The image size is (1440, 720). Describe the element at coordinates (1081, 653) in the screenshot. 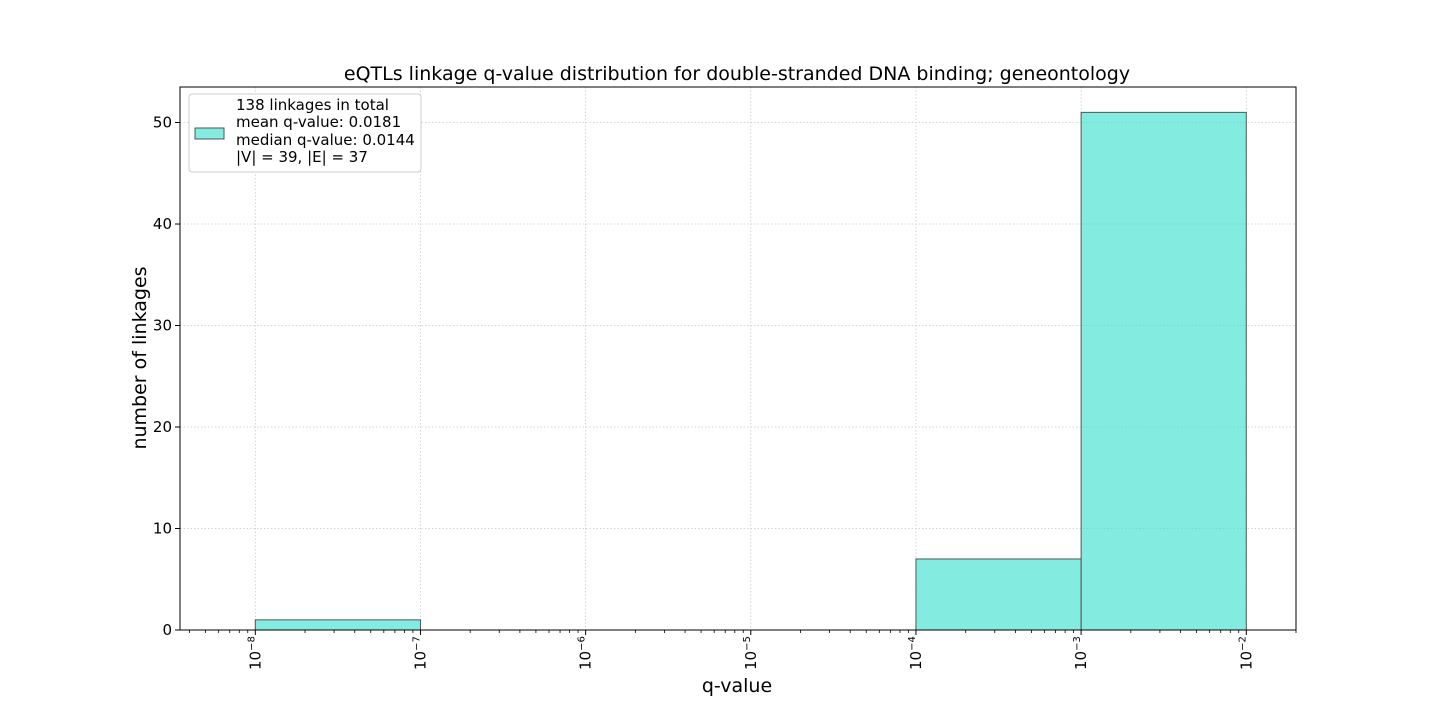

I see `x-tick-label: 10−3` at that location.